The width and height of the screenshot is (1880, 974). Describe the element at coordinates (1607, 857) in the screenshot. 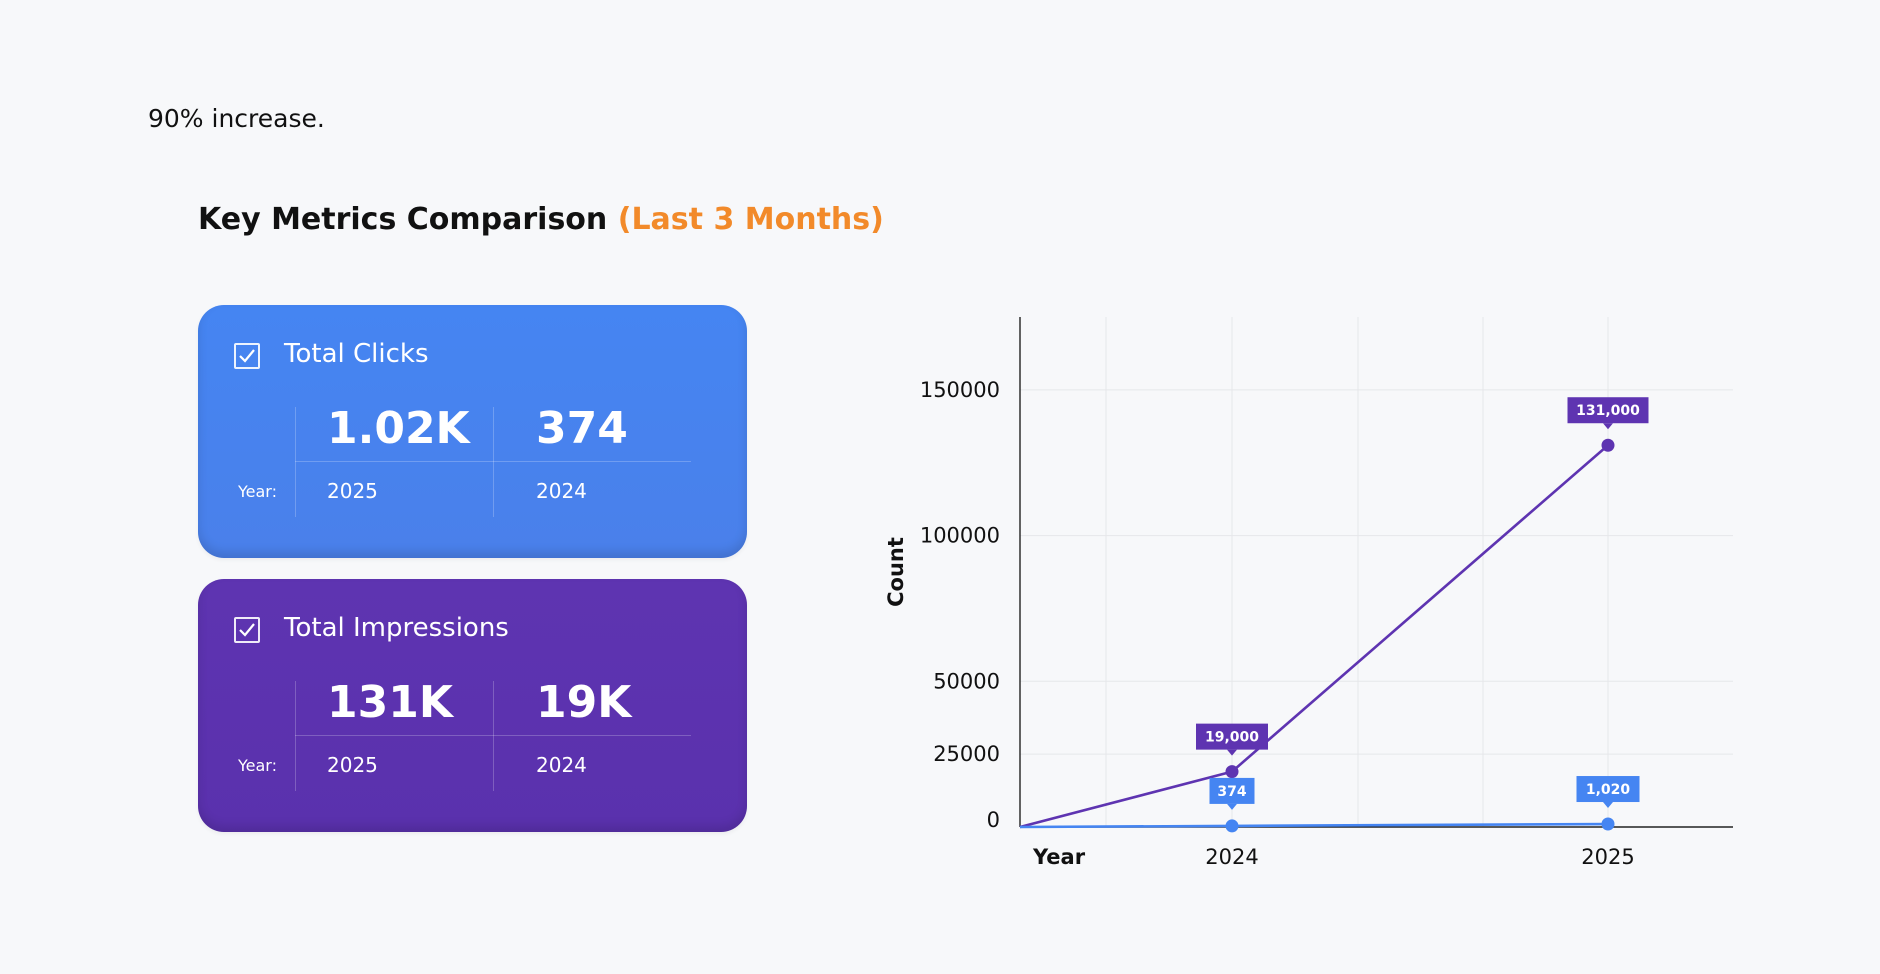

I see `x-tick-label: 2025` at that location.